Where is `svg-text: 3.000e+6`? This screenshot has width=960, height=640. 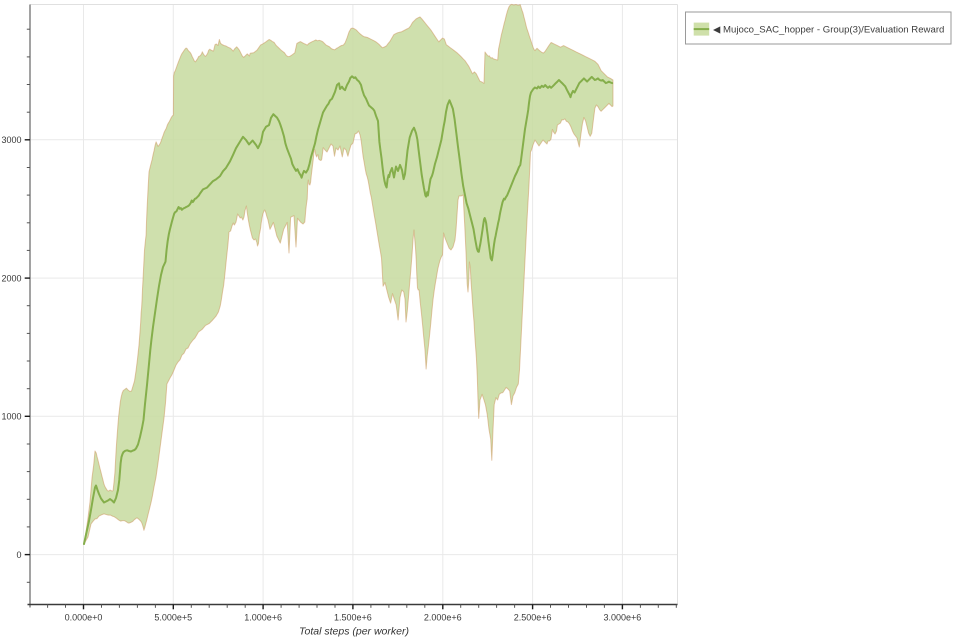
svg-text: 3.000e+6 is located at coordinates (623, 617).